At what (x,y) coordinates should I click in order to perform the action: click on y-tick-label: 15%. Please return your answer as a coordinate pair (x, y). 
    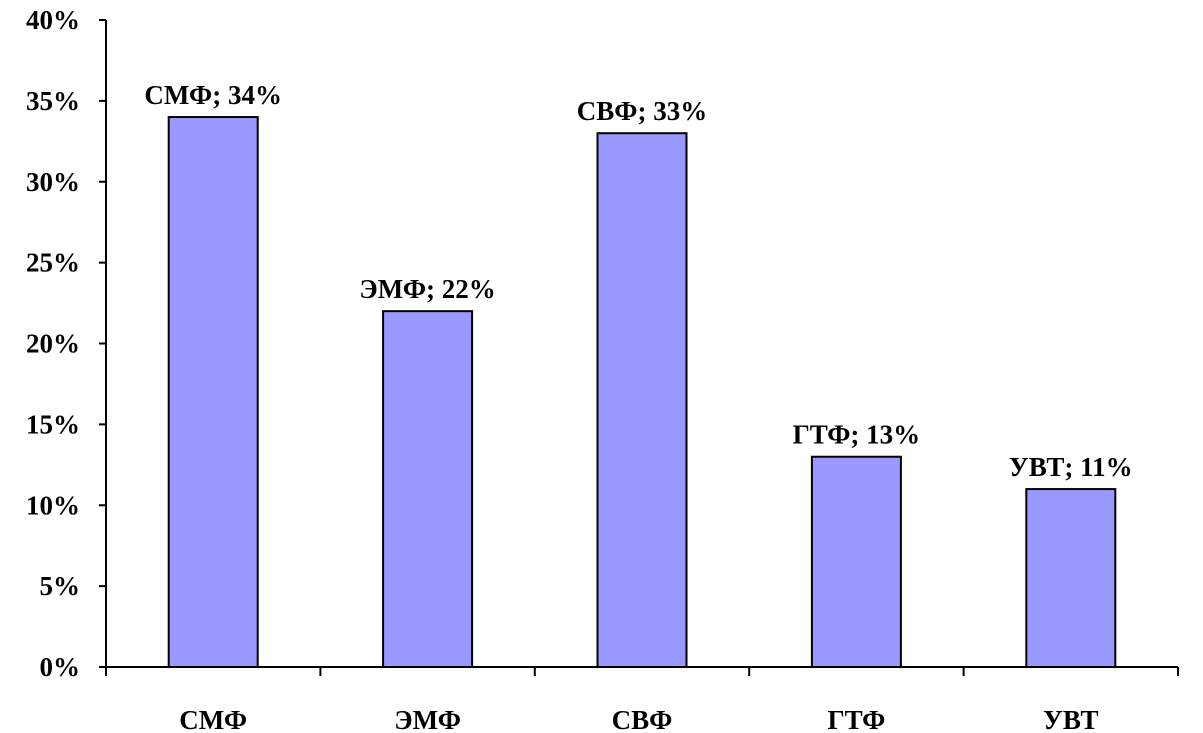
    Looking at the image, I should click on (53, 424).